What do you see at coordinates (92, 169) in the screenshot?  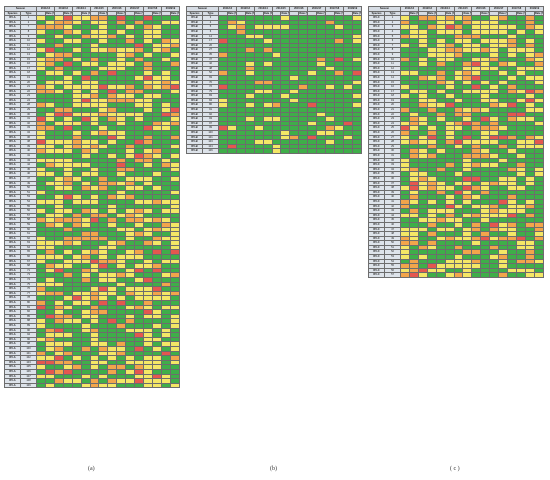 I see `table-row: RV-A 45` at bounding box center [92, 169].